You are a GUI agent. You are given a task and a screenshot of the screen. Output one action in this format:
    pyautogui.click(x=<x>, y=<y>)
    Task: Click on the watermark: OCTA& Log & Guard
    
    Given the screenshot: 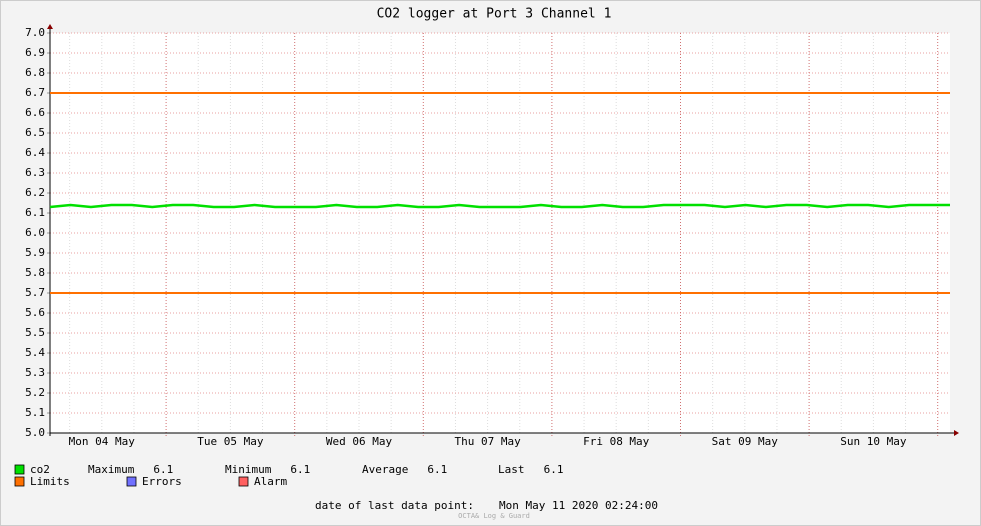 What is the action you would take?
    pyautogui.click(x=494, y=516)
    